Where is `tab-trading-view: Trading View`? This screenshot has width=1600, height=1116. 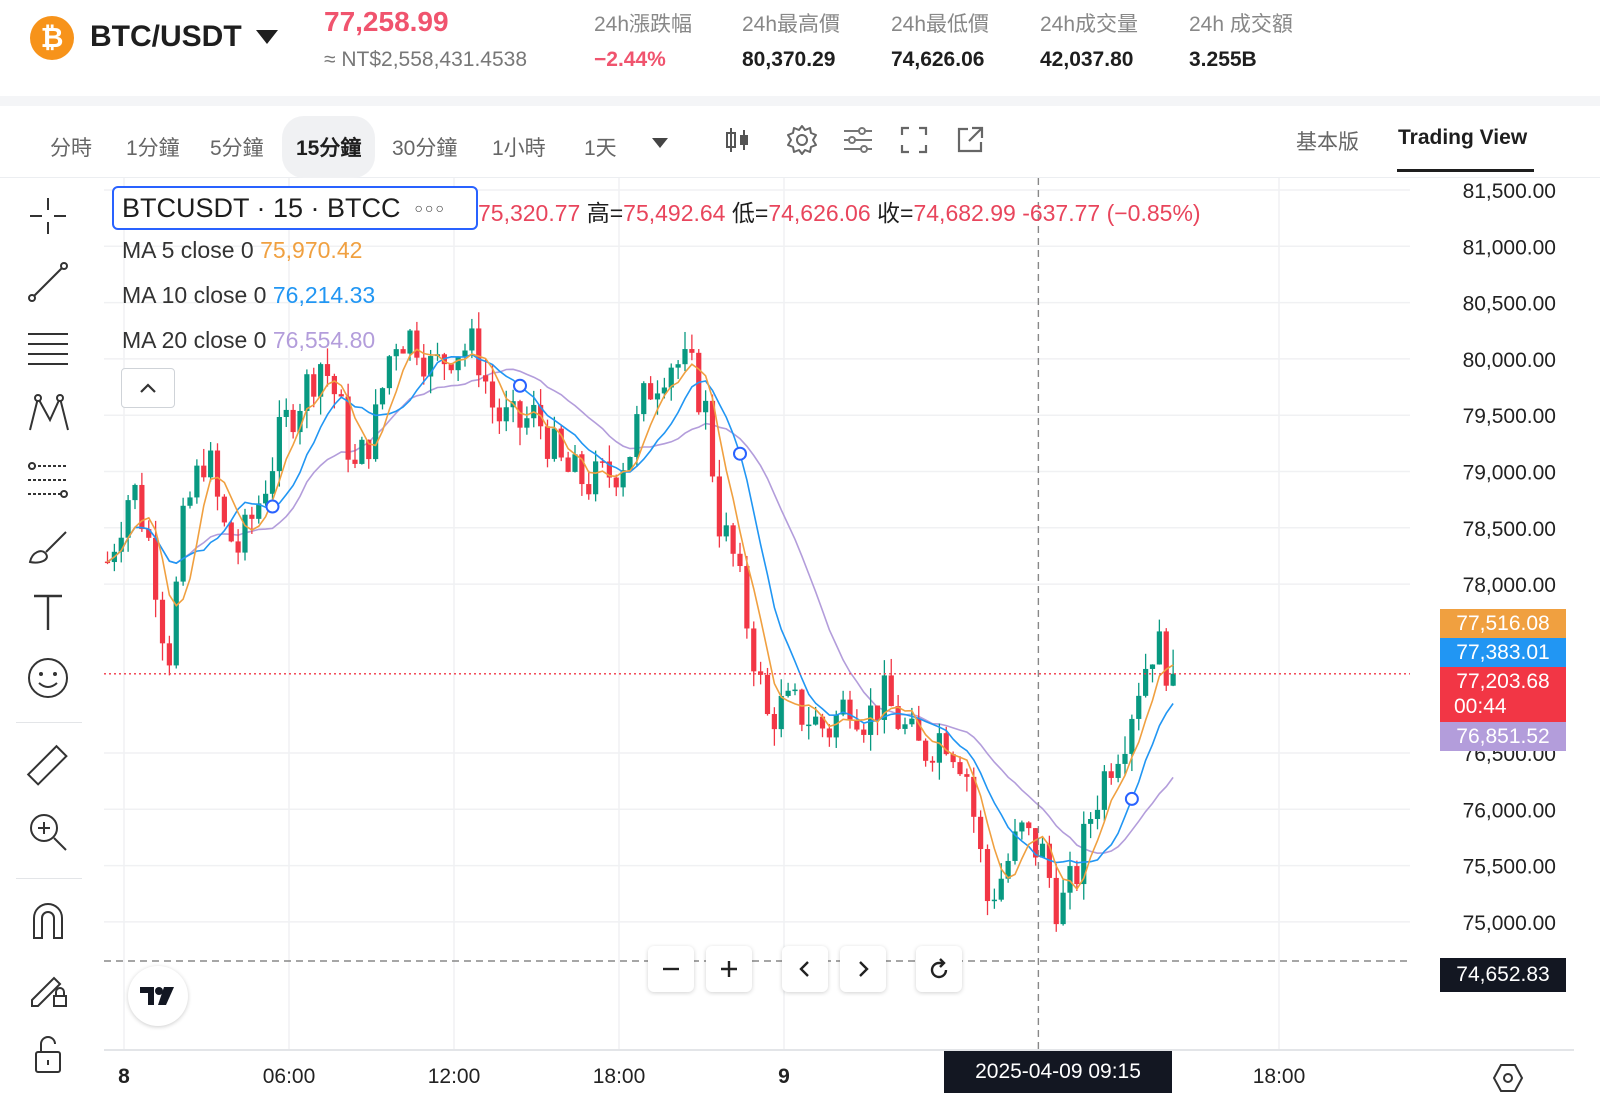 tab-trading-view: Trading View is located at coordinates (1463, 137).